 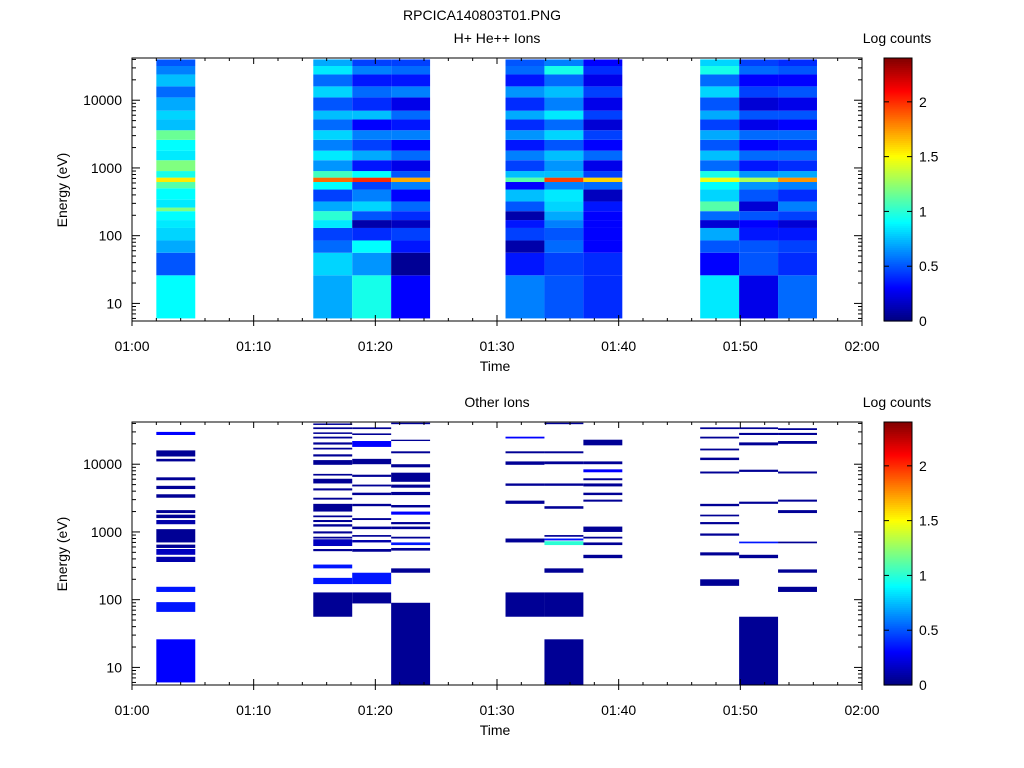 I want to click on y-axis-label: Energy (eV), so click(x=62, y=554).